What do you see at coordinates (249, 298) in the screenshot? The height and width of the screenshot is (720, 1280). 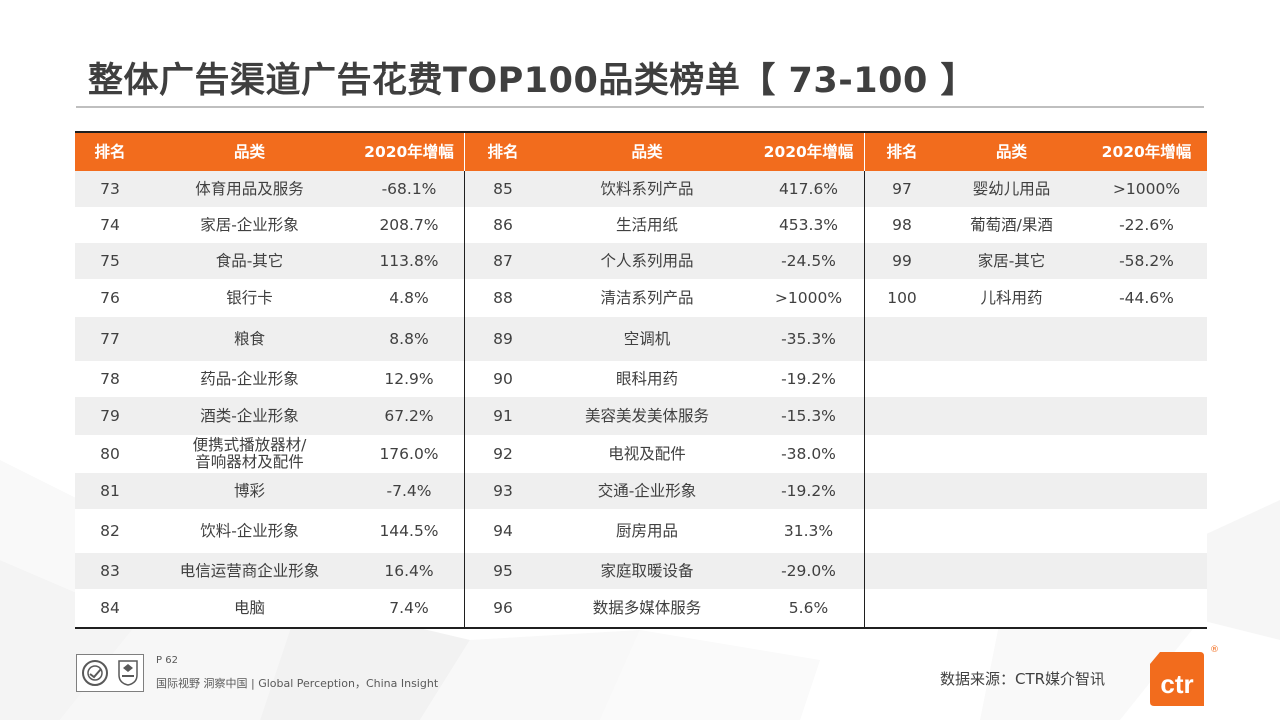 I see `category-cell: 银行卡` at bounding box center [249, 298].